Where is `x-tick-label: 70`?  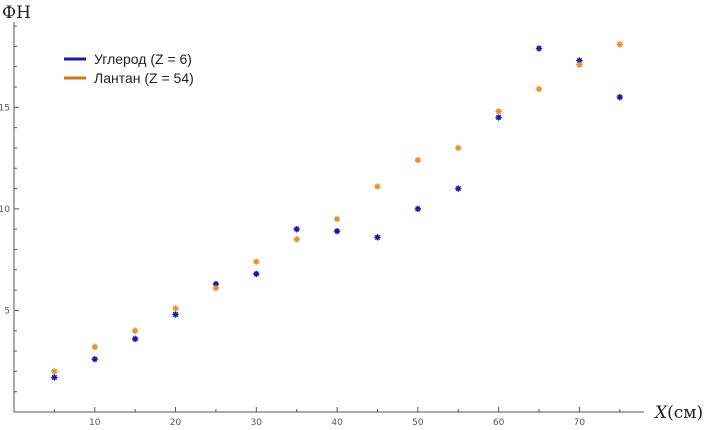
x-tick-label: 70 is located at coordinates (580, 423).